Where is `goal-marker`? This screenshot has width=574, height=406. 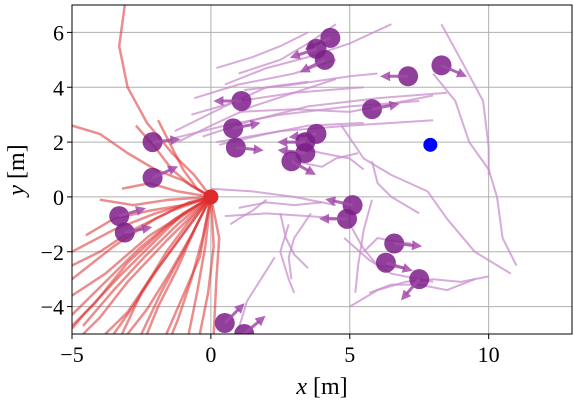 goal-marker is located at coordinates (430, 144).